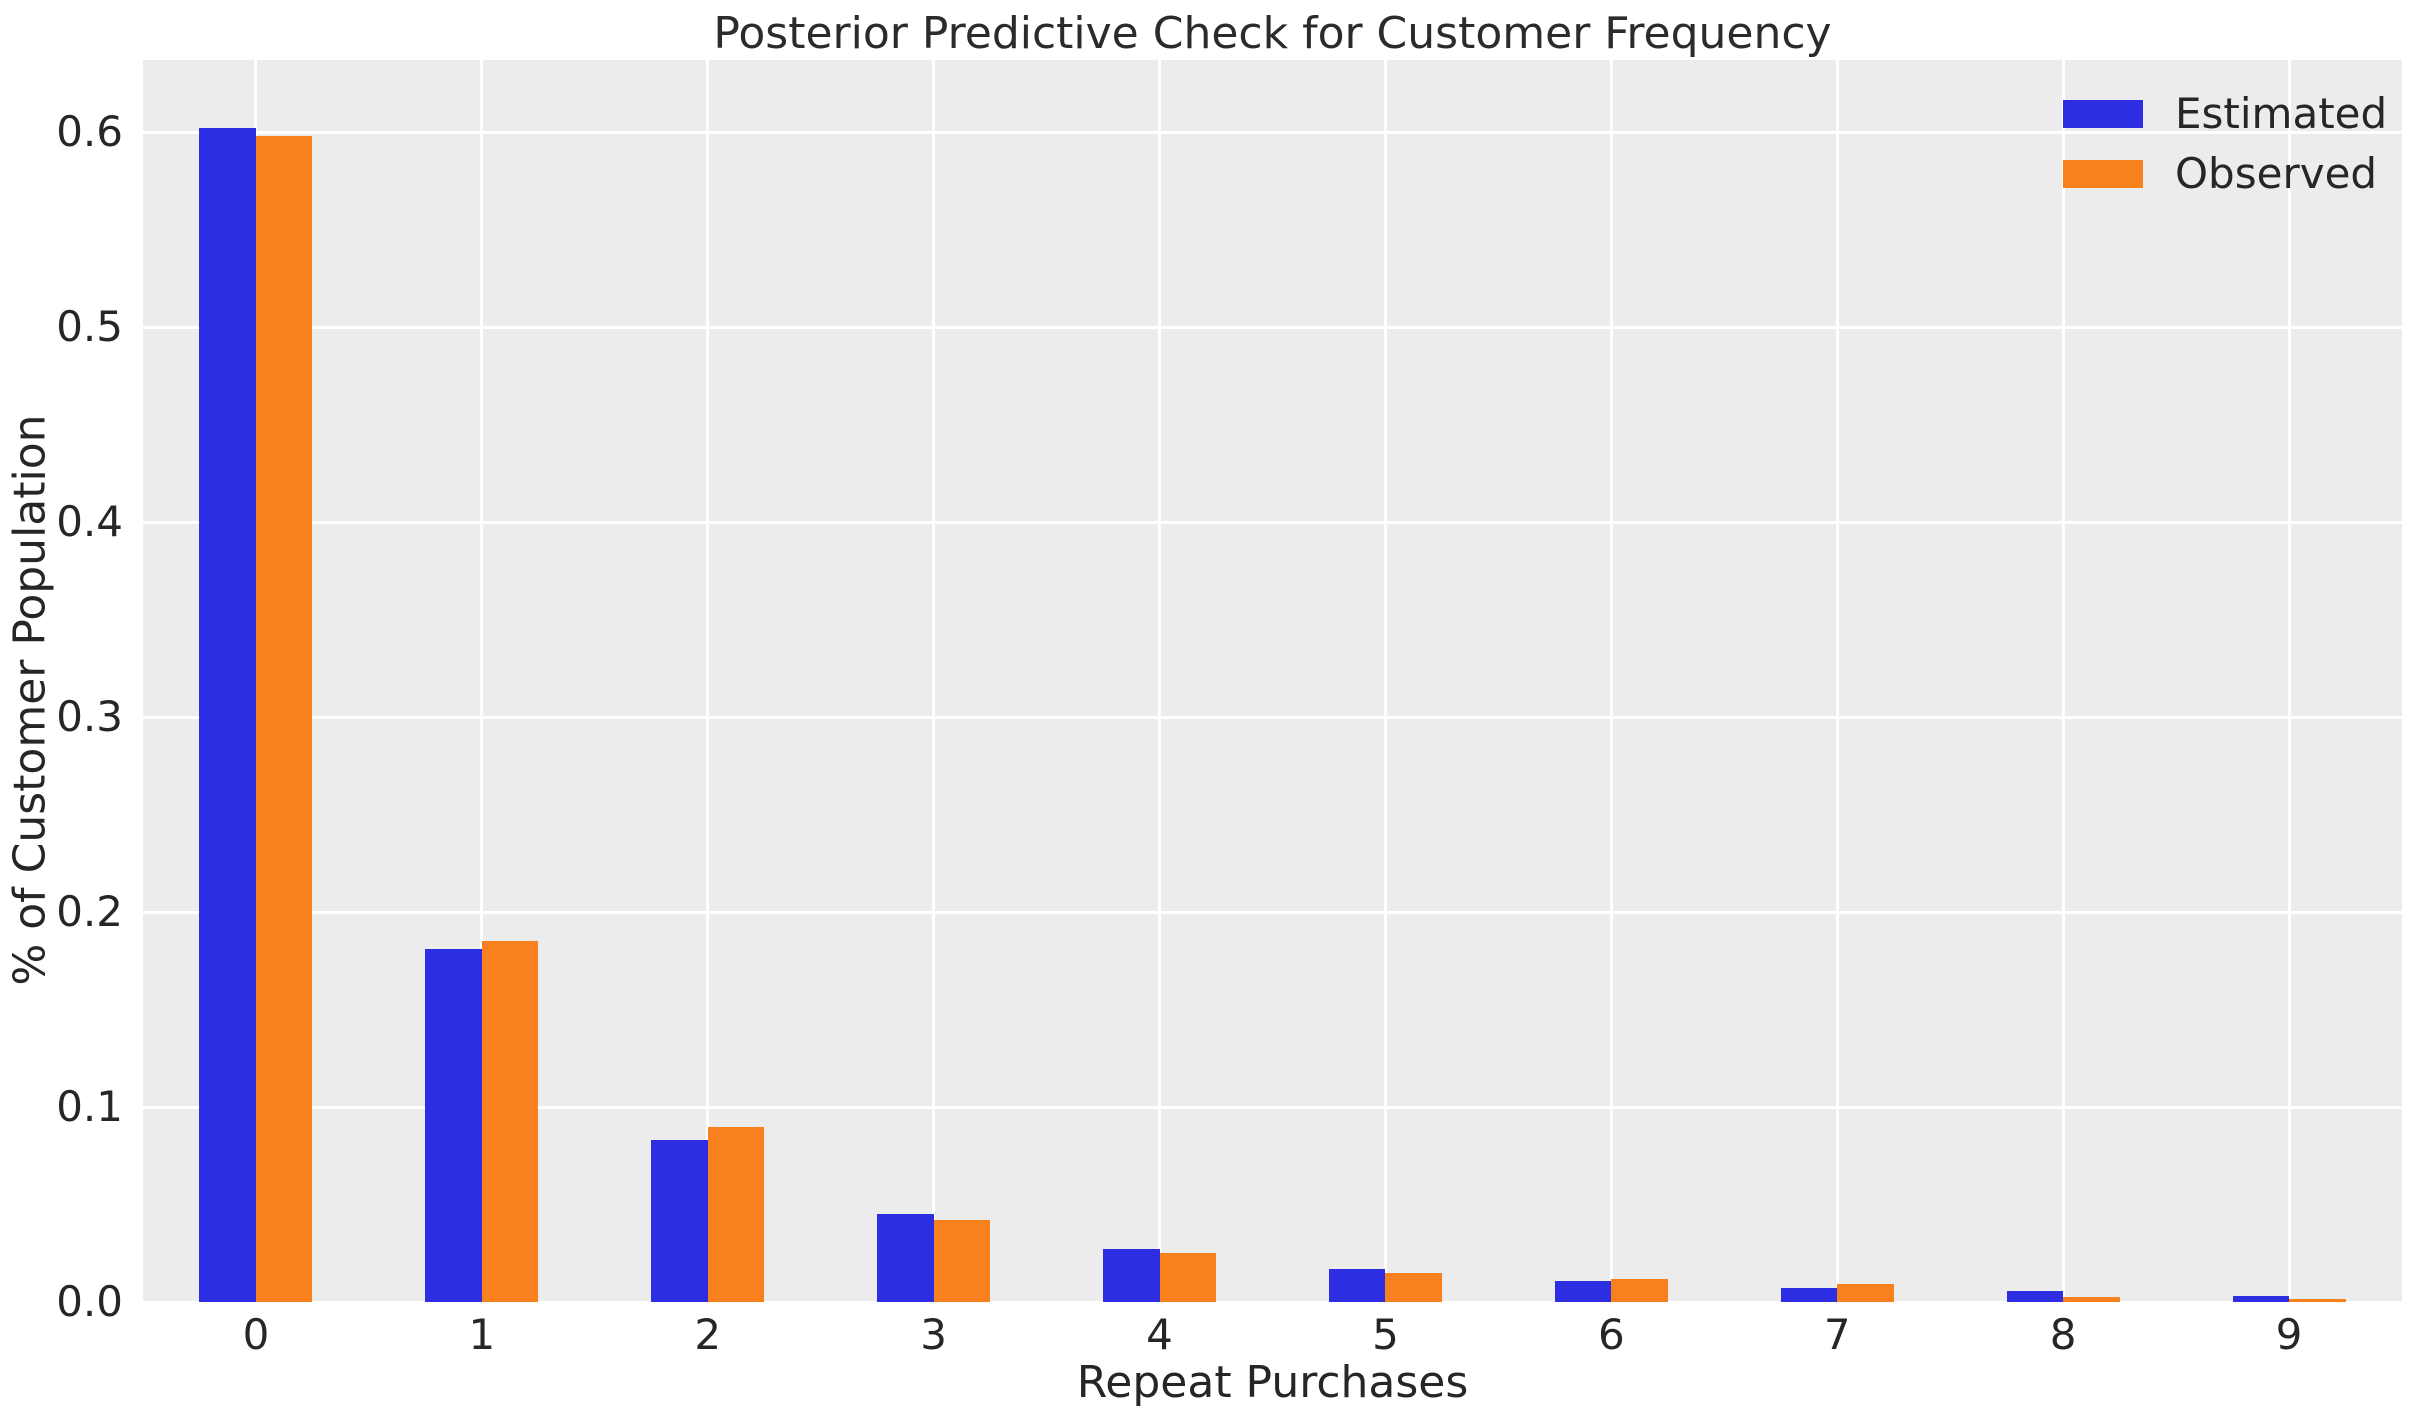  Describe the element at coordinates (1272, 327) in the screenshot. I see `h-gridline-0.5` at that location.